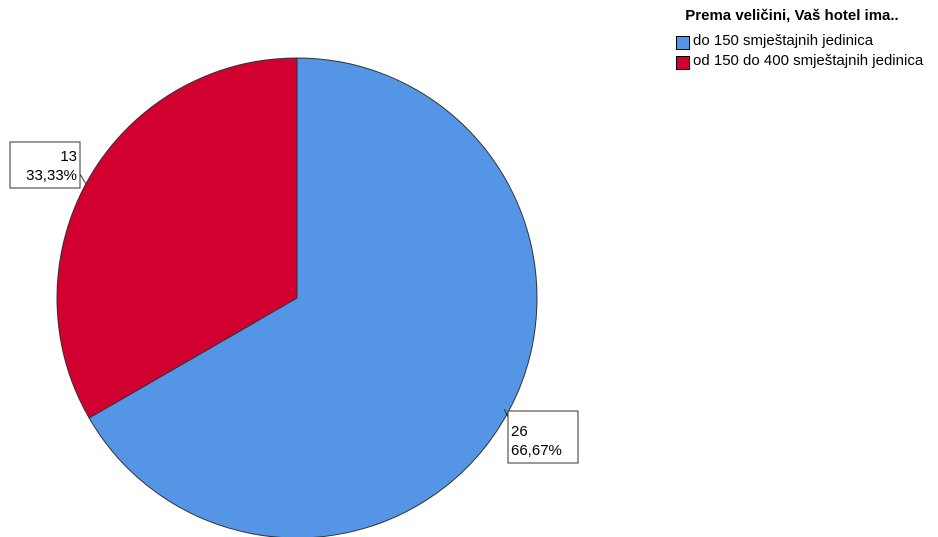 The image size is (938, 537). Describe the element at coordinates (519, 431) in the screenshot. I see `data-label-value-do-150: 26` at that location.